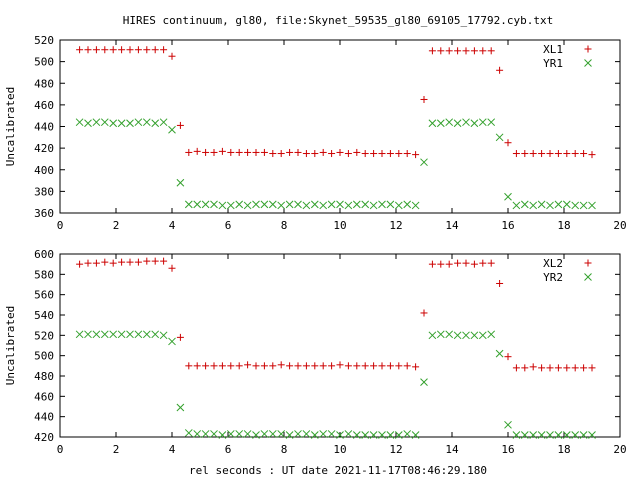  Describe the element at coordinates (553, 277) in the screenshot. I see `legend-label: YR2` at that location.